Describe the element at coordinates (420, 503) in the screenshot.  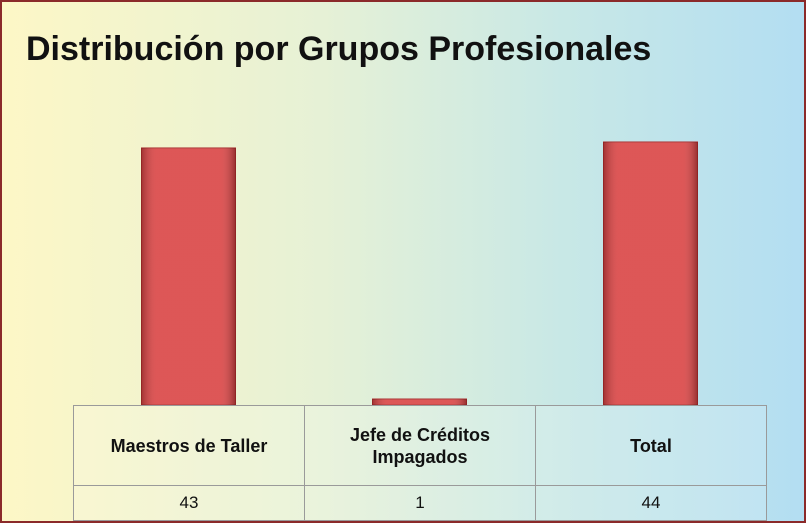
I see `table-value-cell: 1` at that location.